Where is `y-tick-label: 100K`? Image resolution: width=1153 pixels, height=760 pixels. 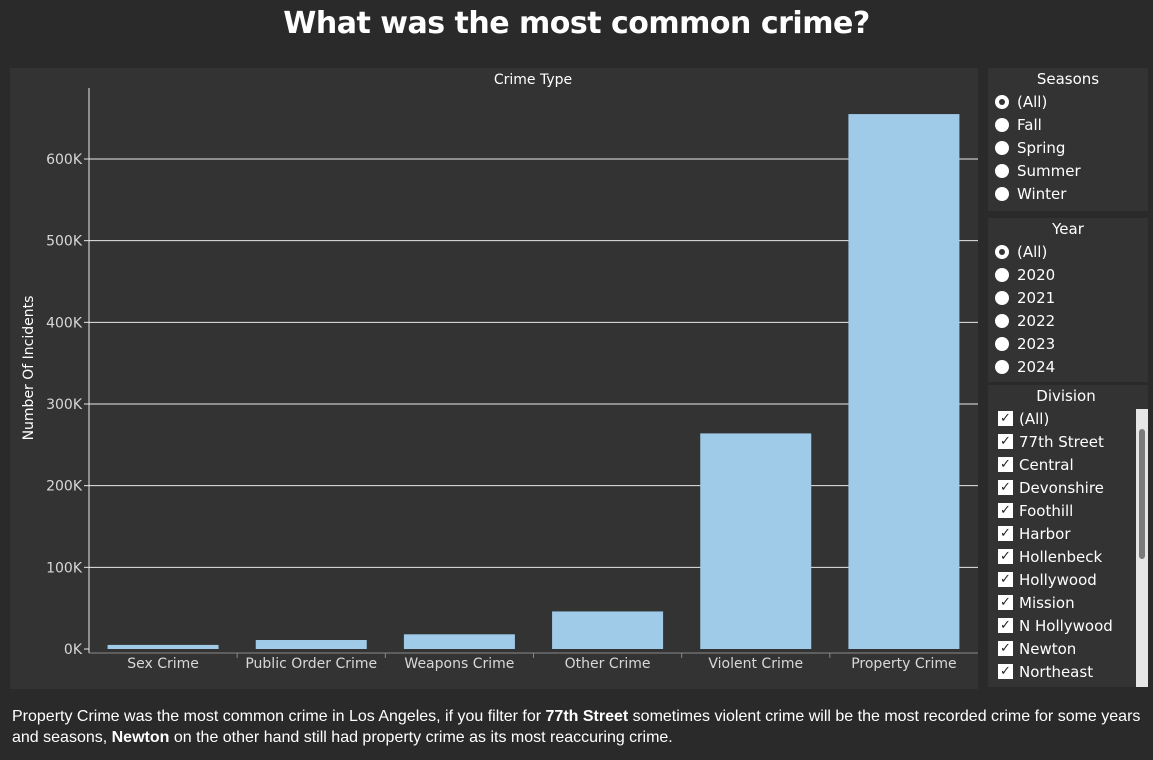 y-tick-label: 100K is located at coordinates (64, 568).